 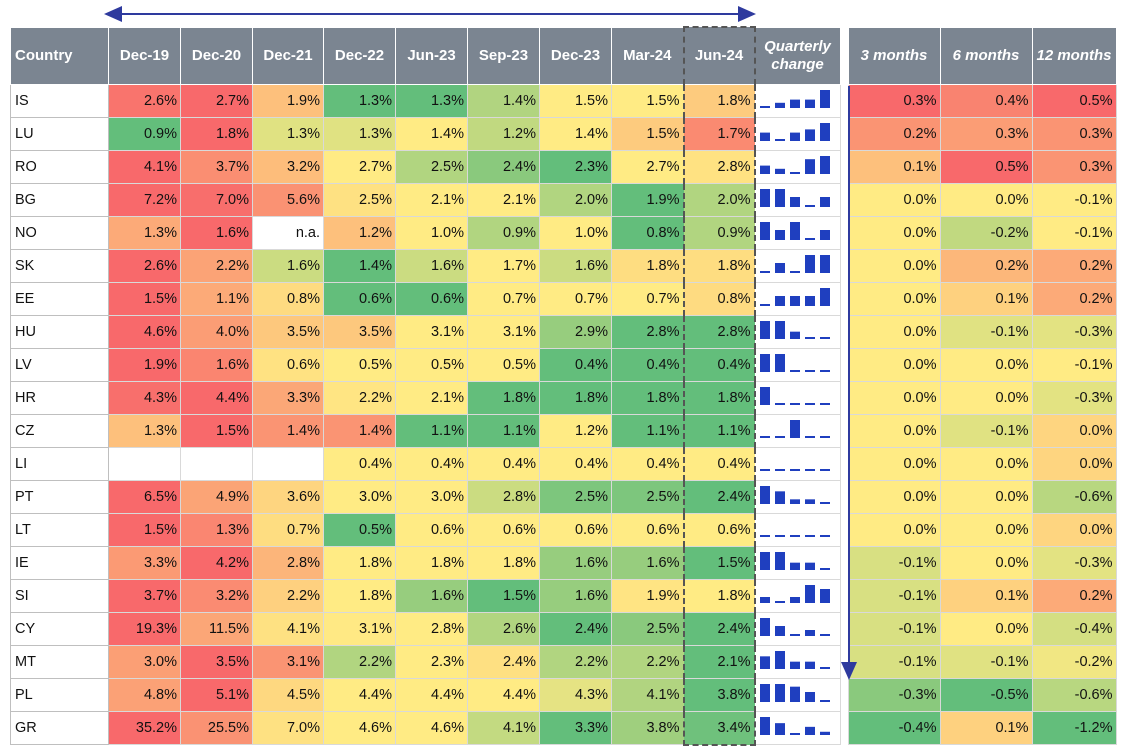 What do you see at coordinates (1074, 629) in the screenshot?
I see `change-cell: -0.4%` at bounding box center [1074, 629].